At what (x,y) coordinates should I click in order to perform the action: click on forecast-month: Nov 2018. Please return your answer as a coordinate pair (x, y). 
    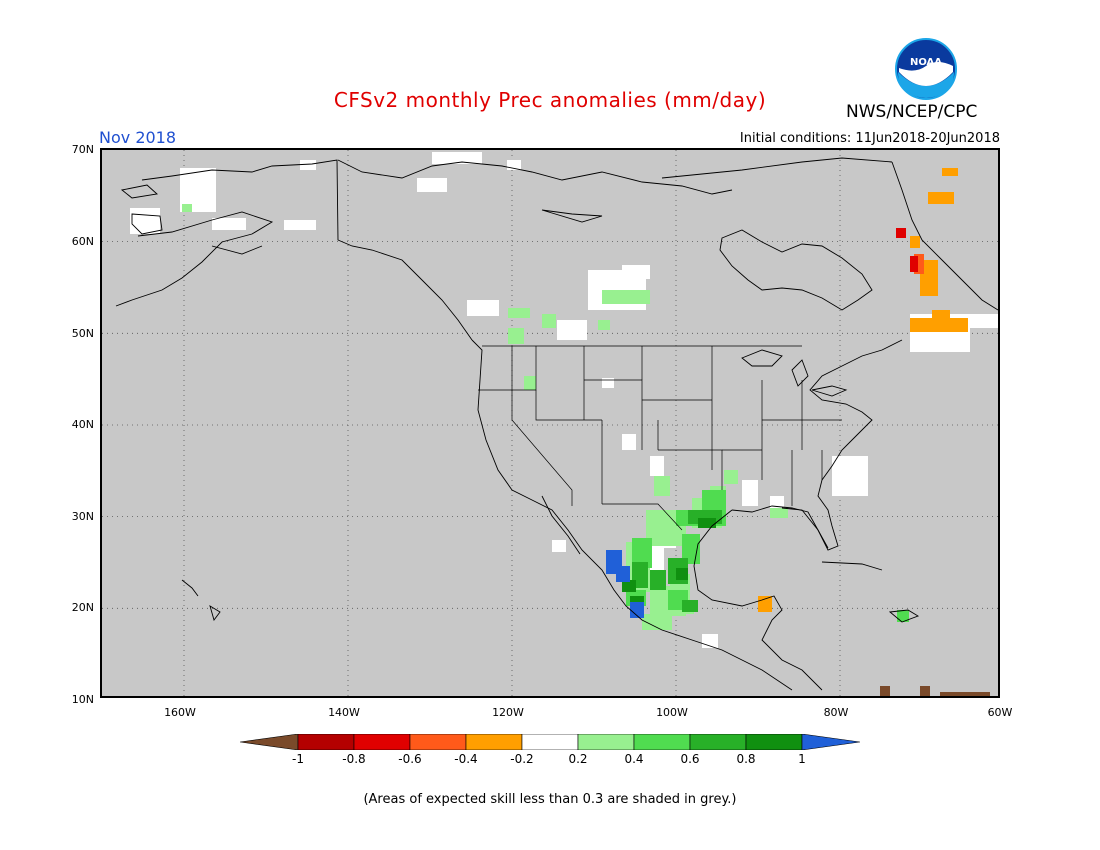
    Looking at the image, I should click on (138, 137).